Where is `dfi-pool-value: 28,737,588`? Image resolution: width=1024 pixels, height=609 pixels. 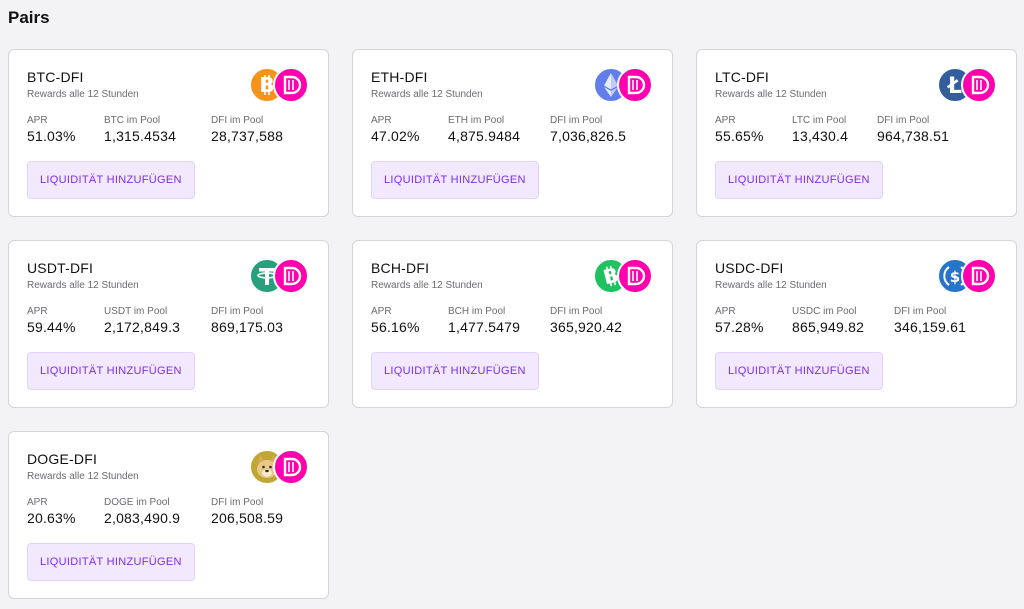 dfi-pool-value: 28,737,588 is located at coordinates (247, 136).